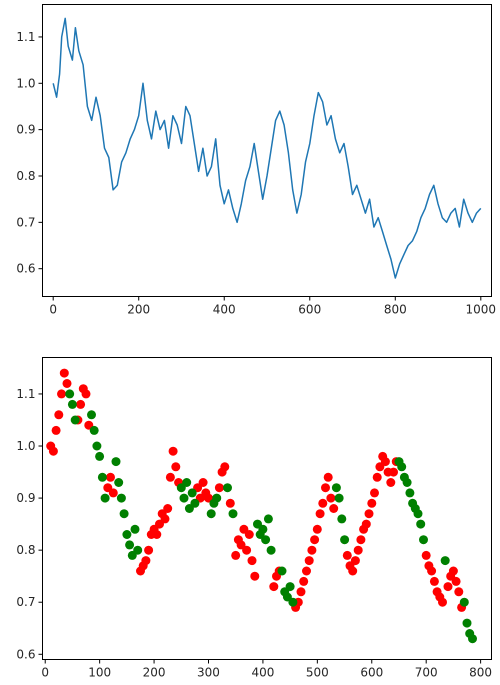 The height and width of the screenshot is (685, 500). I want to click on x-tick-label: 0, so click(53, 310).